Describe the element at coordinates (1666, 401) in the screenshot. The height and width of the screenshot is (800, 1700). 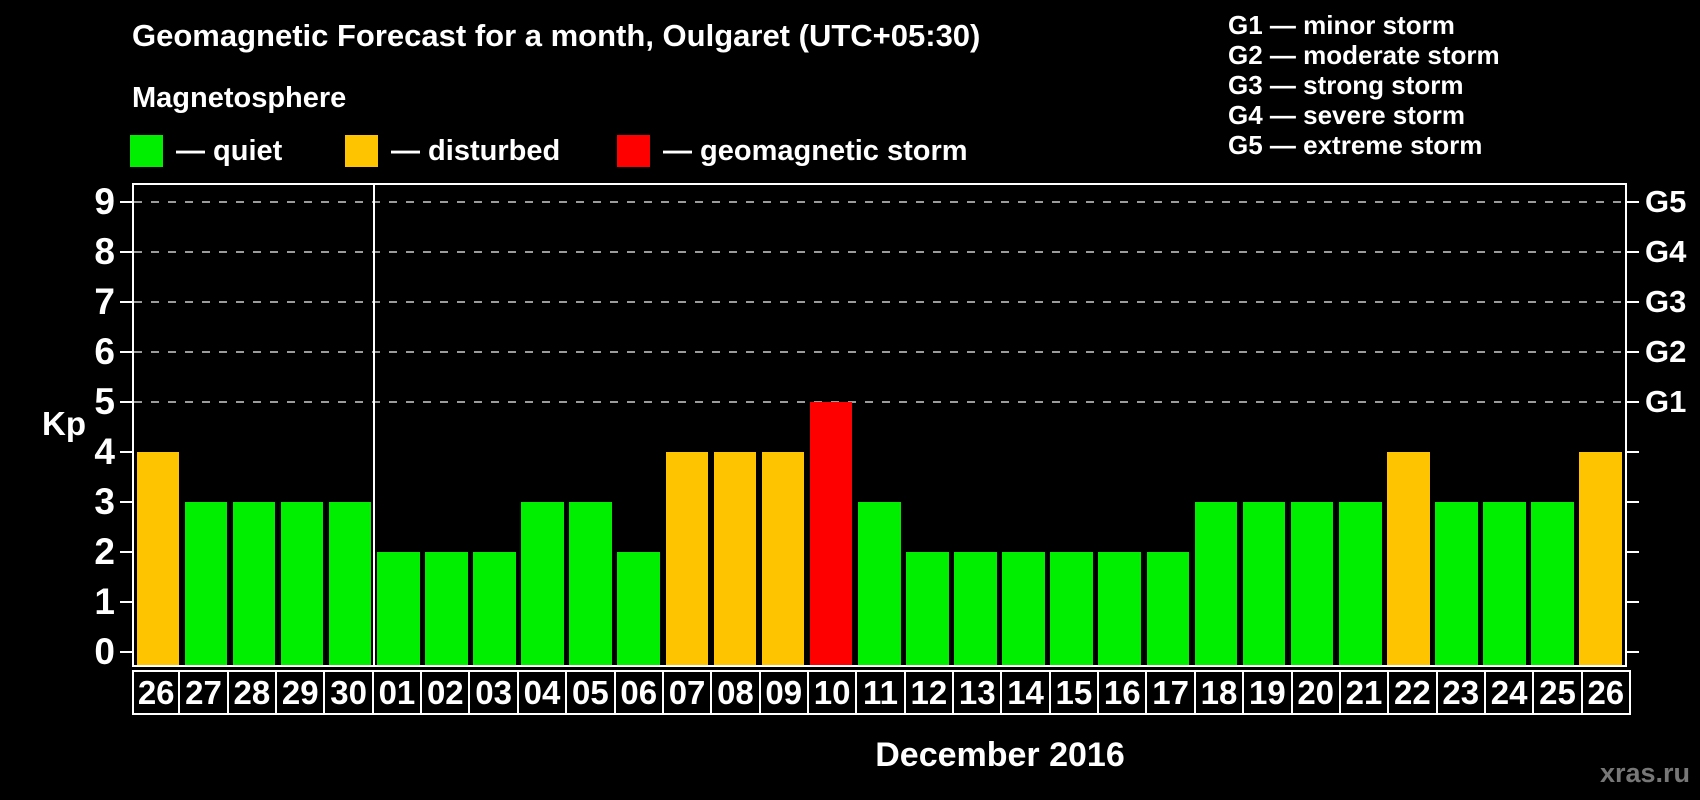
I see `g-level-label-g1: G1` at that location.